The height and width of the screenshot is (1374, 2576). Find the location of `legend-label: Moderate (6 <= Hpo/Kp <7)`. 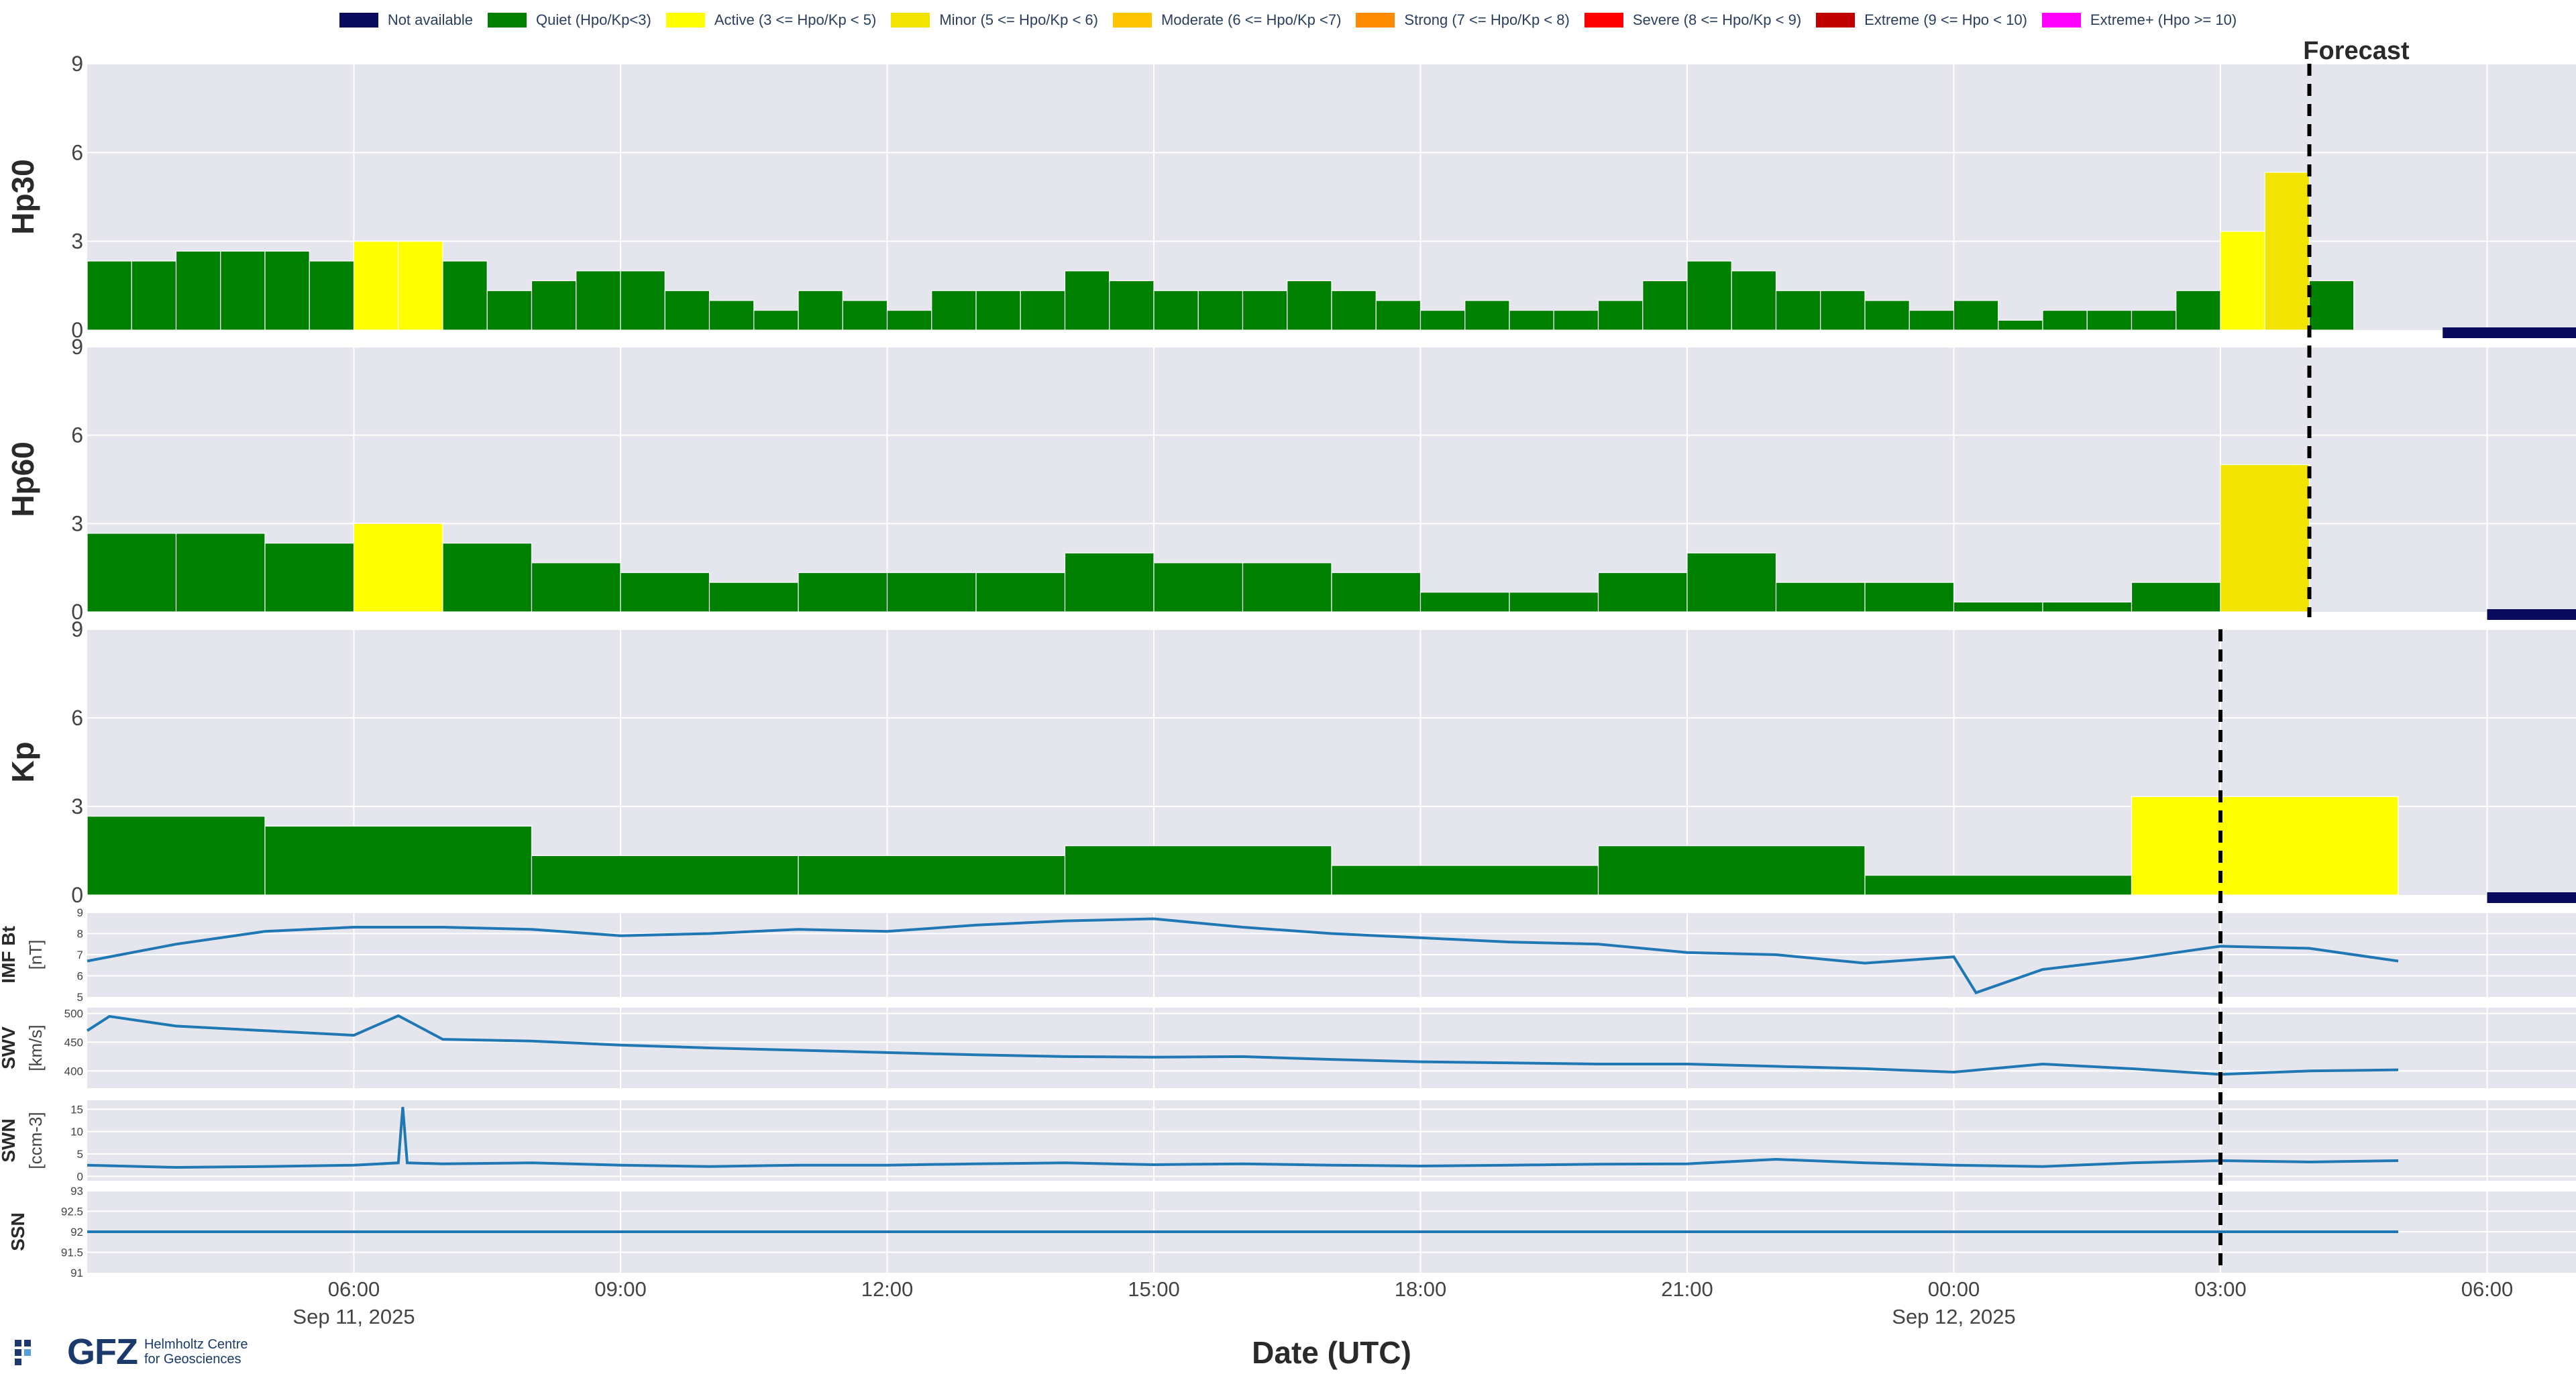

legend-label: Moderate (6 <= Hpo/Kp <7) is located at coordinates (1251, 19).